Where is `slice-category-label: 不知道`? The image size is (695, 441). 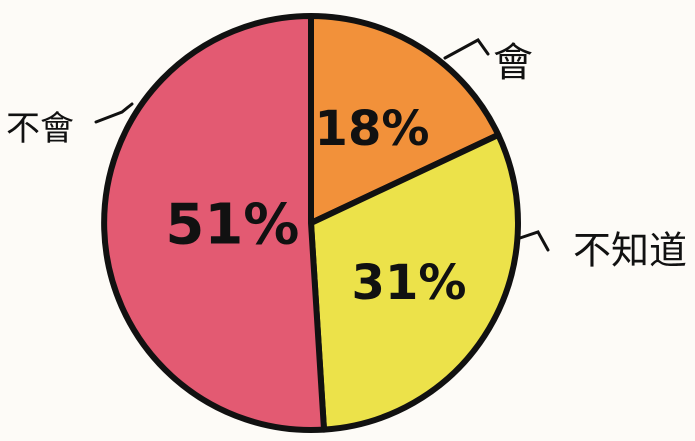 slice-category-label: 不知道 is located at coordinates (630, 250).